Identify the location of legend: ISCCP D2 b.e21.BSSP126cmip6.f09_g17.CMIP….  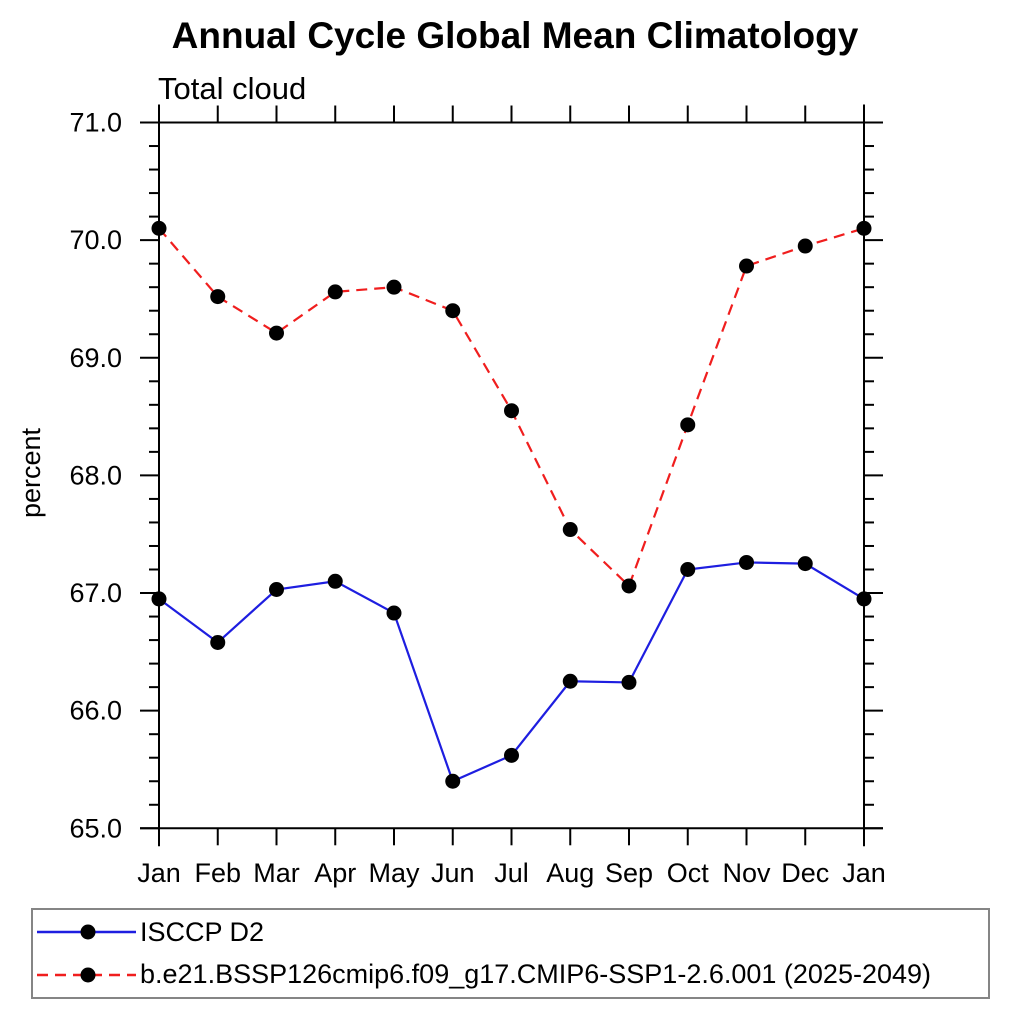
(510, 953).